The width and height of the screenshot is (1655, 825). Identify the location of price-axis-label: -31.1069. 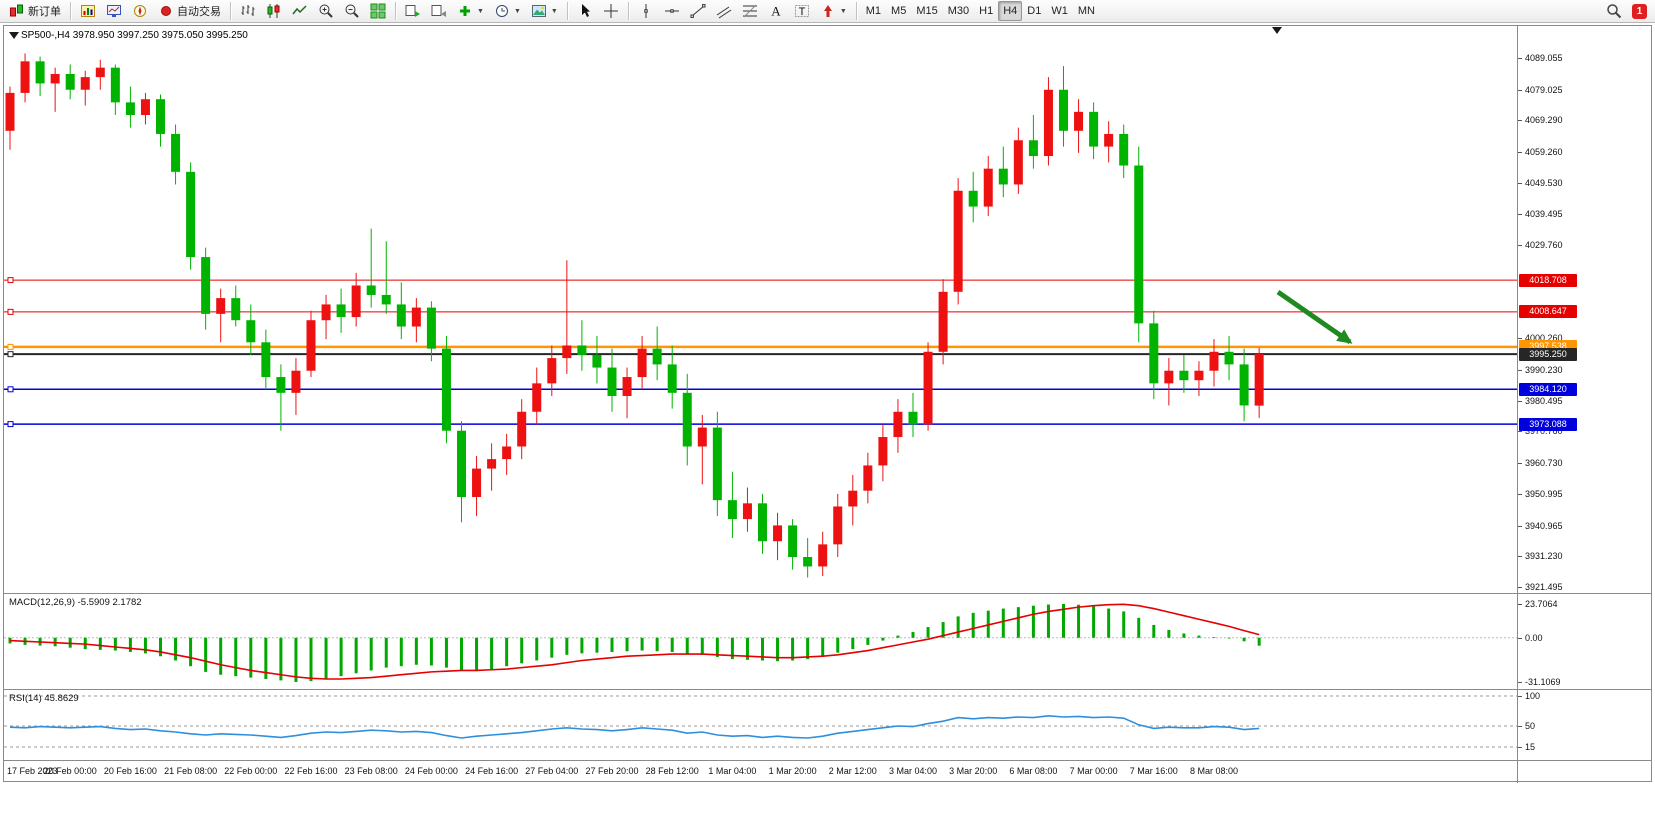
(1543, 682).